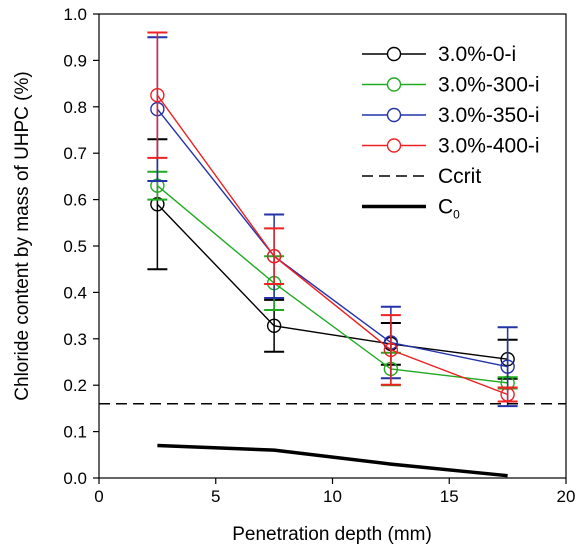 The image size is (580, 557). What do you see at coordinates (411, 209) in the screenshot?
I see `legend-entry: C0` at bounding box center [411, 209].